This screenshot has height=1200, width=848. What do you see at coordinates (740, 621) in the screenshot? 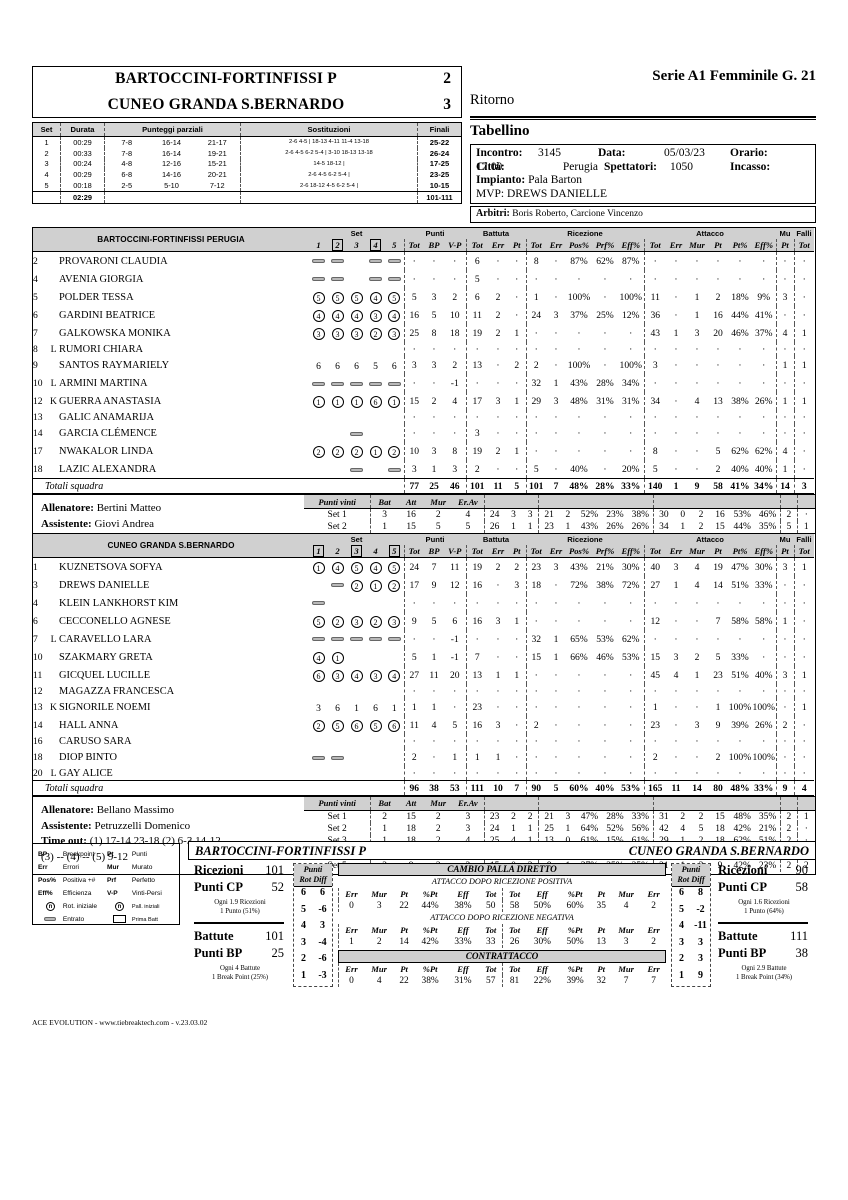
I see `stat-cell: 58%` at bounding box center [740, 621].